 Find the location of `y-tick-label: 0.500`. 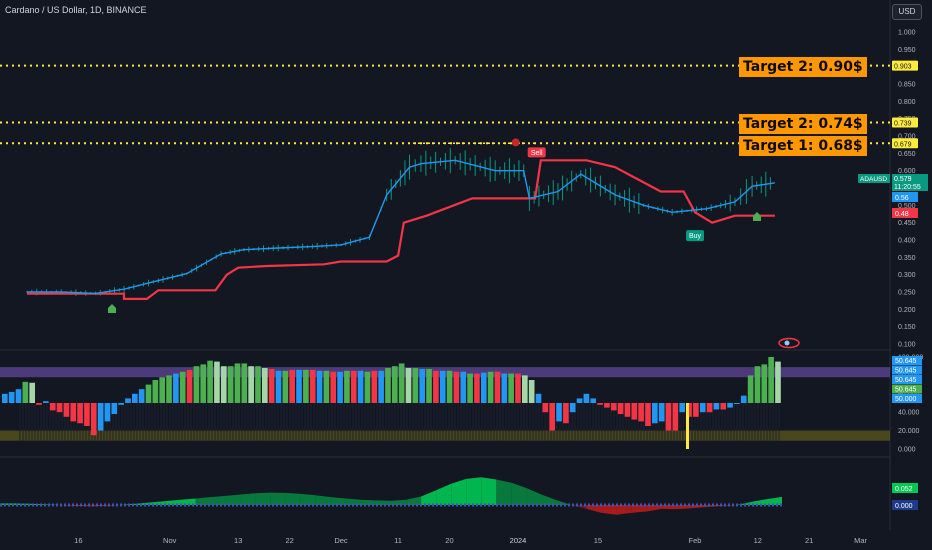

y-tick-label: 0.500 is located at coordinates (907, 206).